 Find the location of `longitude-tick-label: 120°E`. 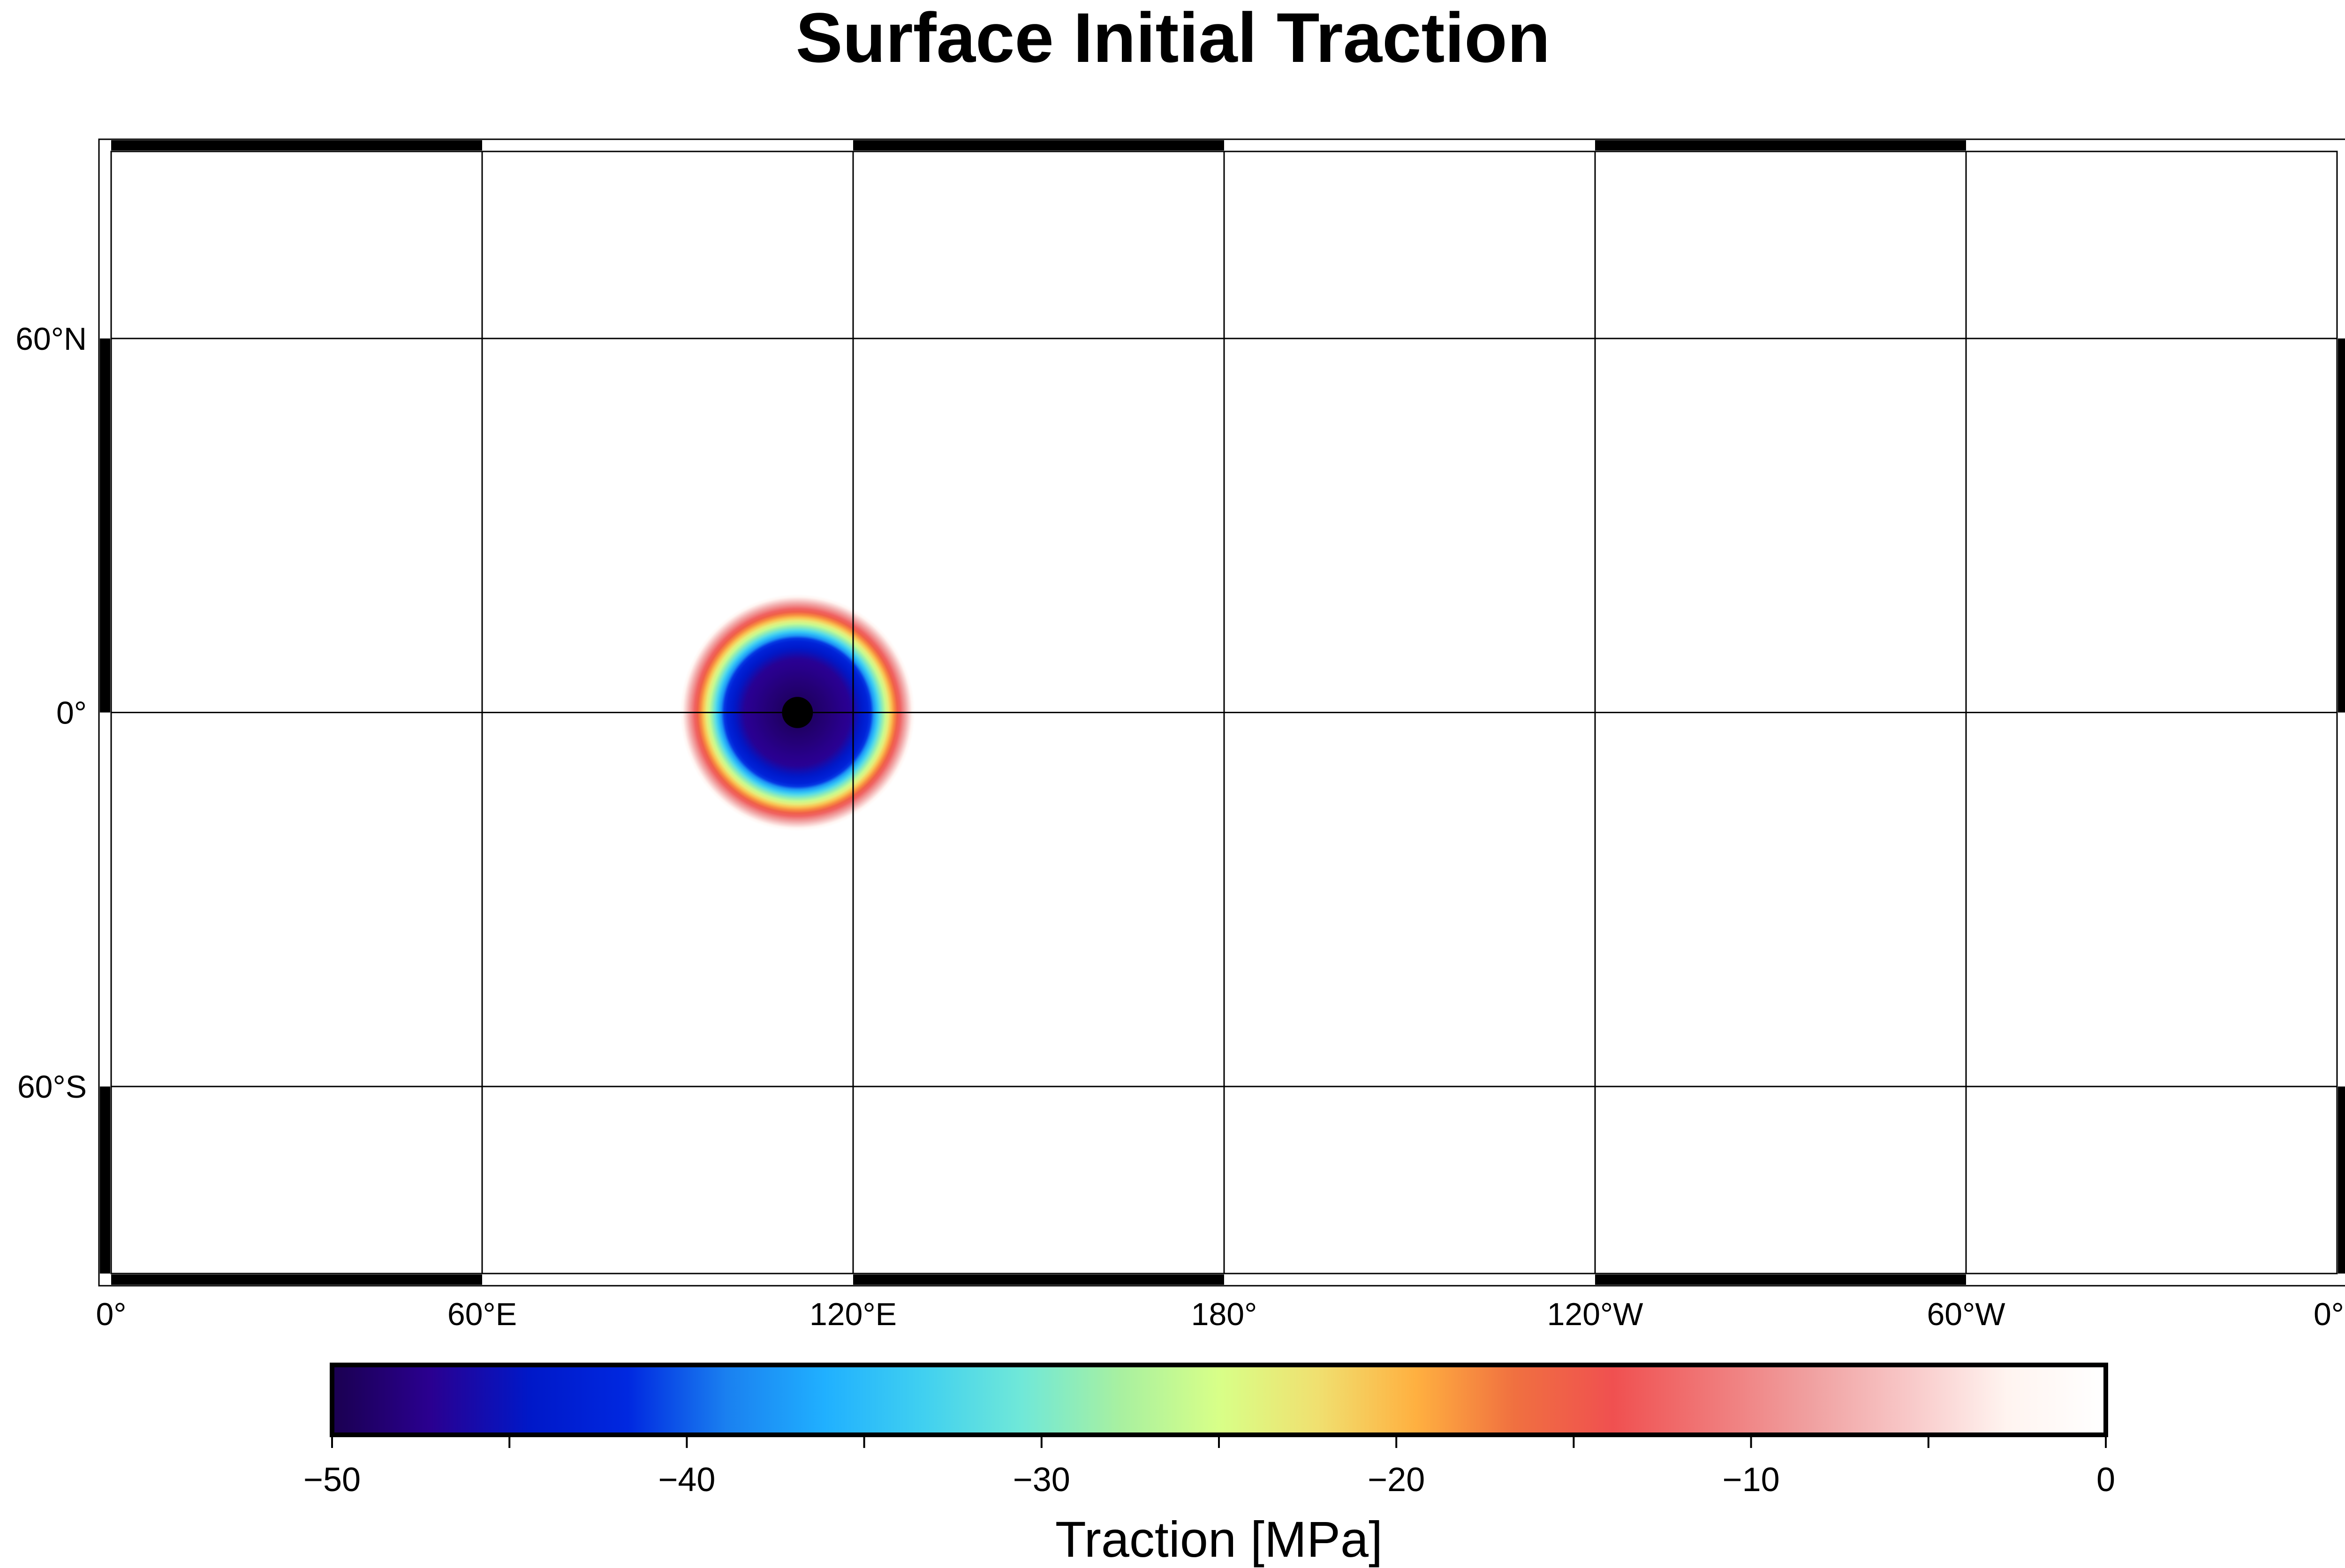

longitude-tick-label: 120°E is located at coordinates (853, 1314).